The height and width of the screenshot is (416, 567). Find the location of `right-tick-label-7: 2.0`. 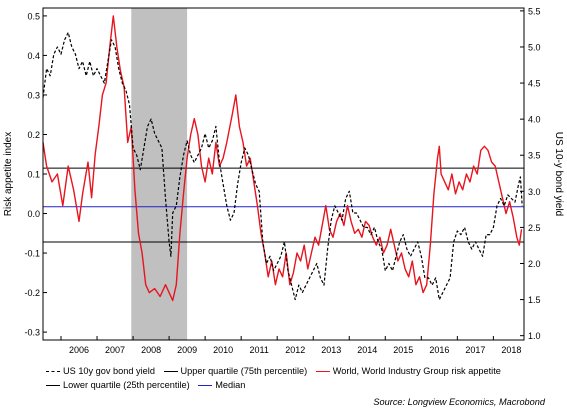

right-tick-label-7: 2.0 is located at coordinates (534, 264).